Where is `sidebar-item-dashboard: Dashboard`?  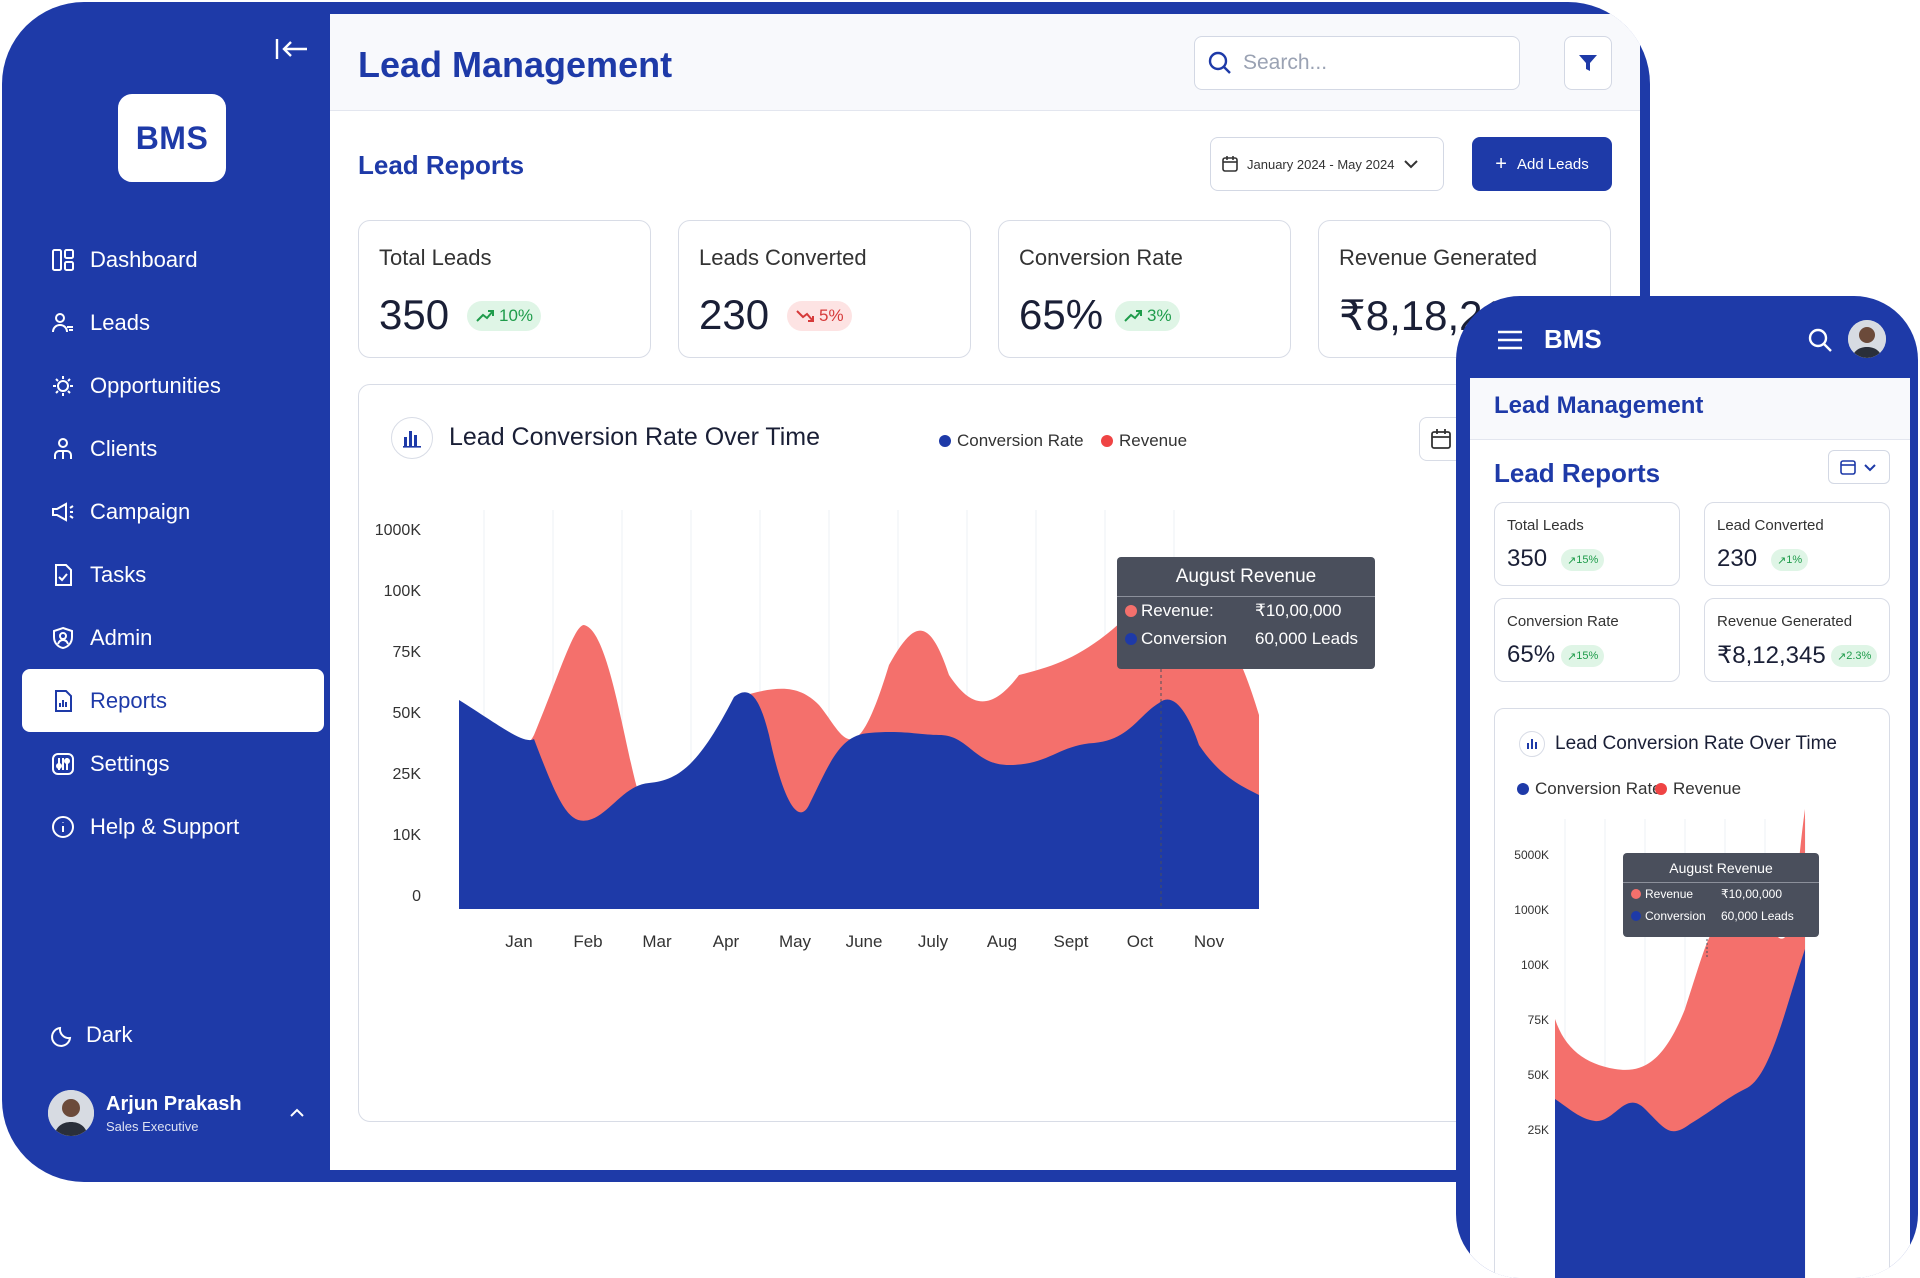
sidebar-item-dashboard: Dashboard is located at coordinates (173, 259).